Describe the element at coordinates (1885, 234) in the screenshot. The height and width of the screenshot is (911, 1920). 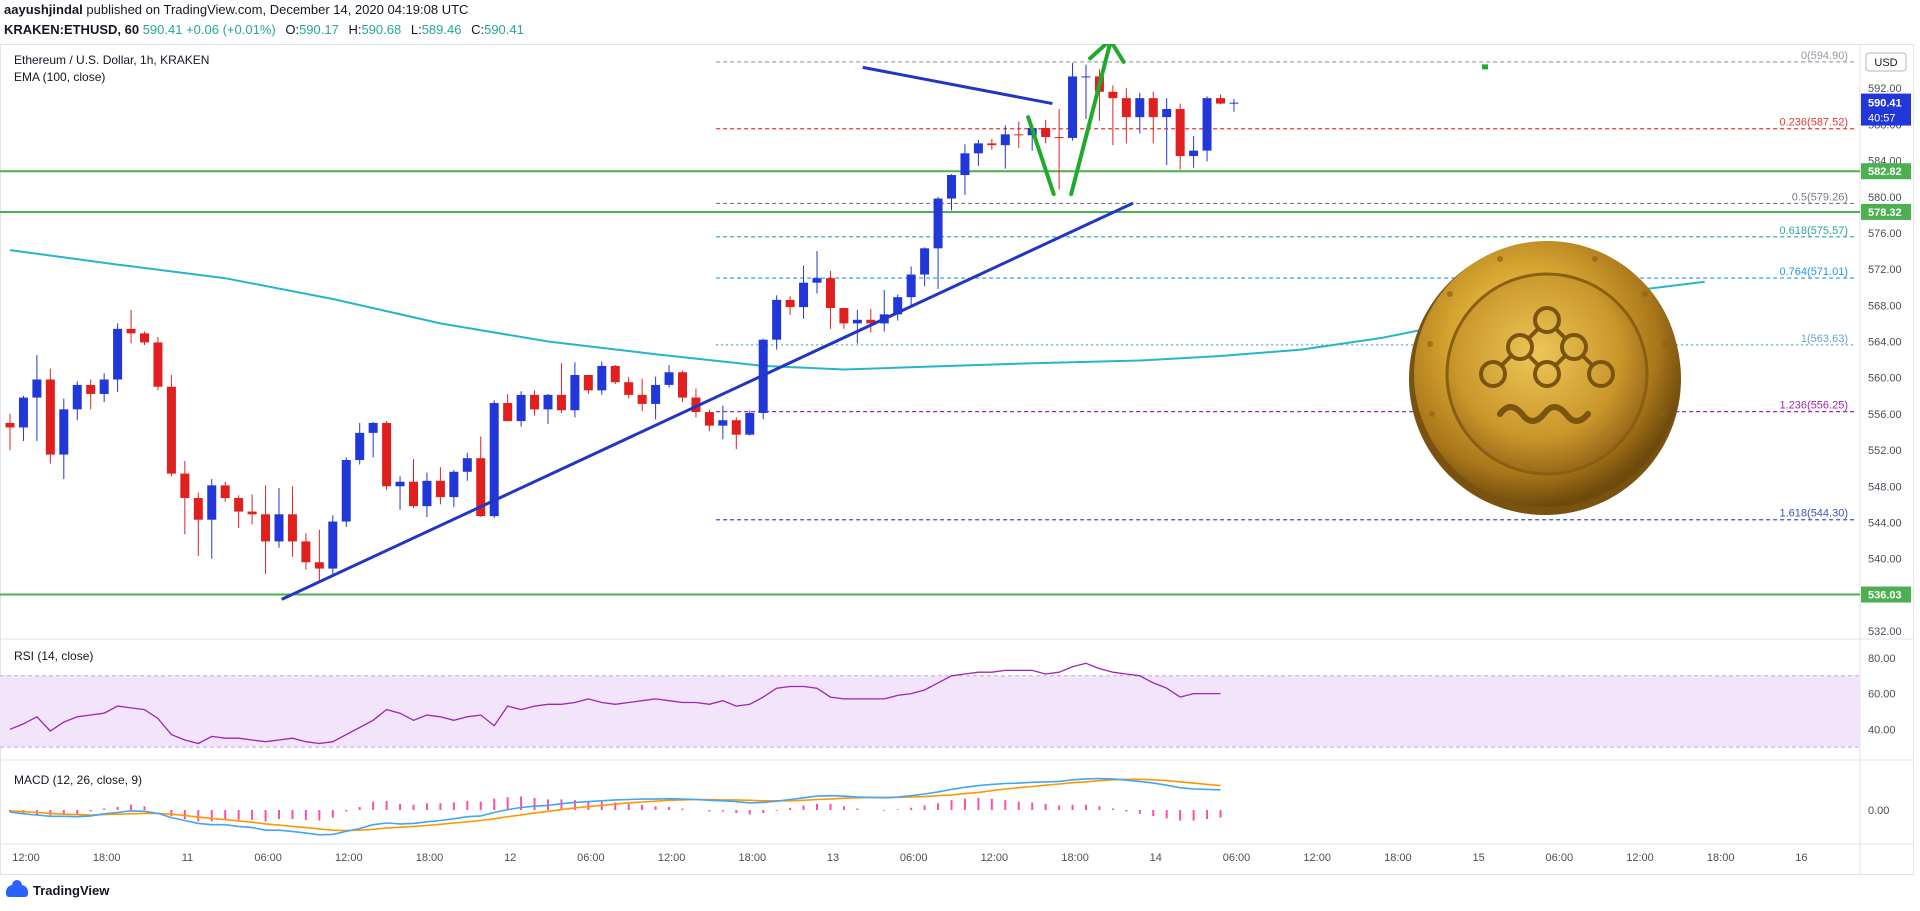
I see `price-tick-label: 576.00` at that location.